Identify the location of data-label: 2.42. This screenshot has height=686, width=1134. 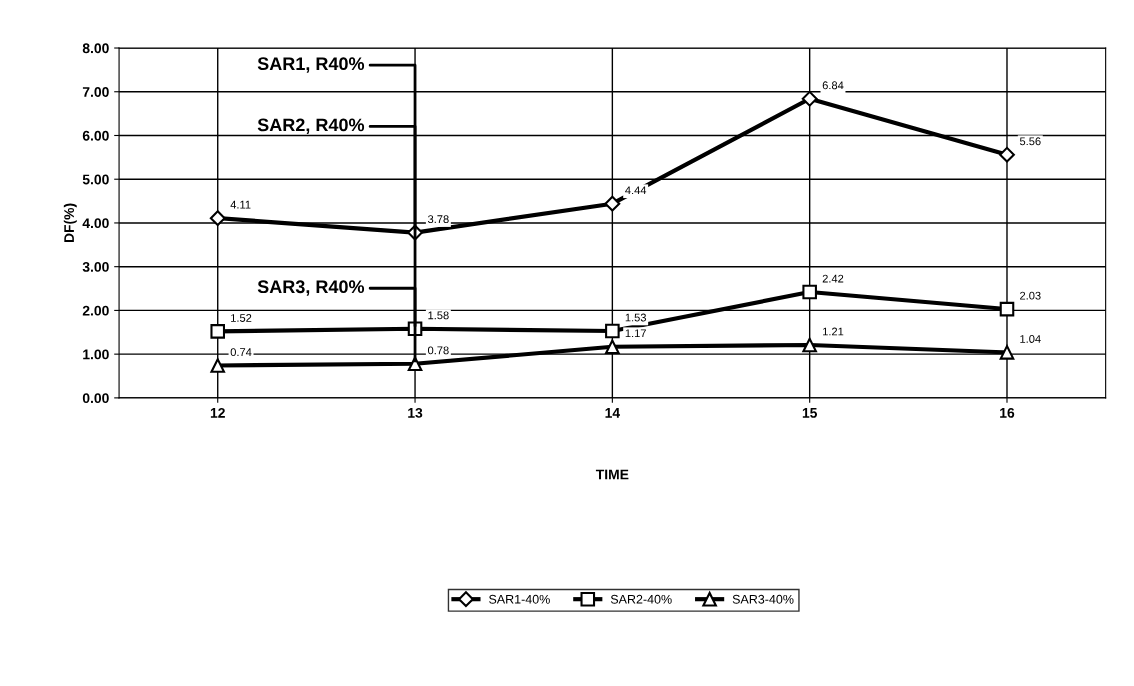
(833, 278).